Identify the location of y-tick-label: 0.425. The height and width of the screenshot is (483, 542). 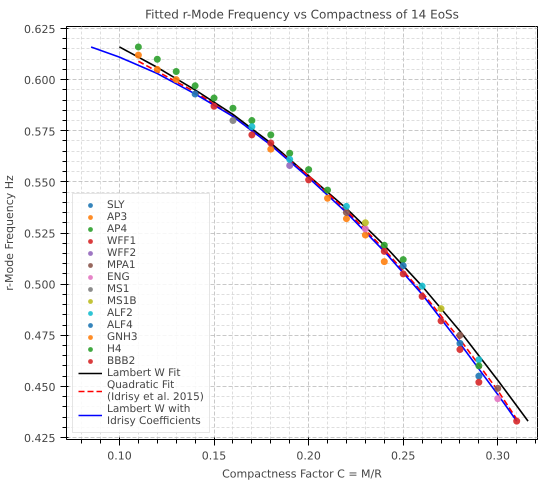
(40, 438).